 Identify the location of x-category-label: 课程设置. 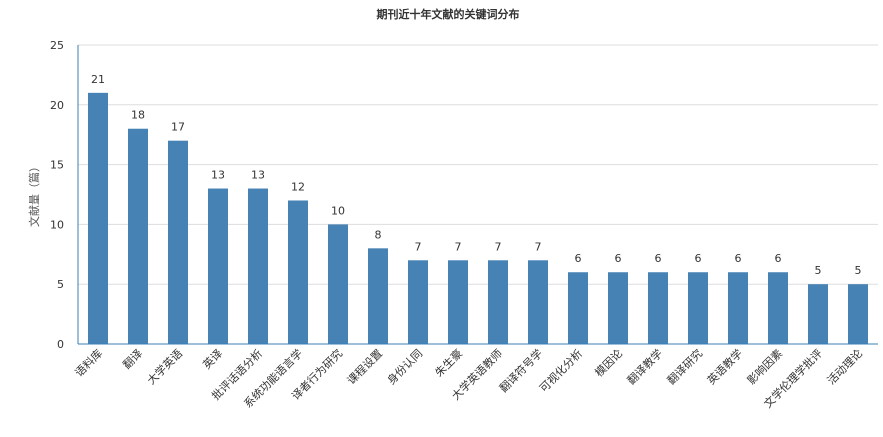
(365, 367).